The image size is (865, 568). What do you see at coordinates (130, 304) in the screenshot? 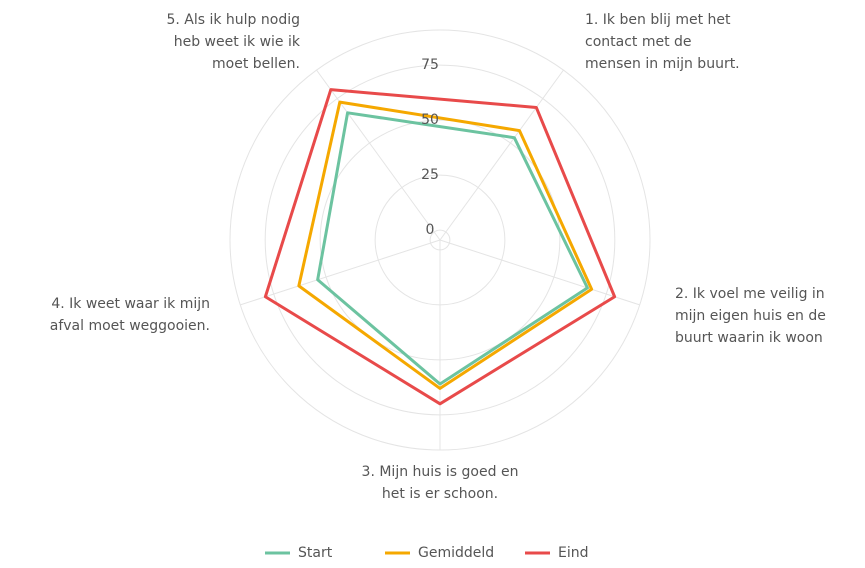
I see `category-label: 4. Ik weet waar ik mijn` at bounding box center [130, 304].